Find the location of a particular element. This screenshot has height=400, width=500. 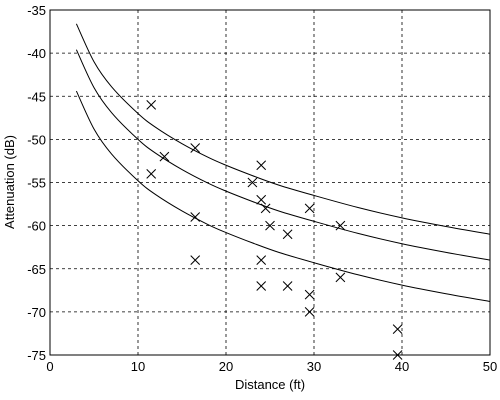

y-tick-label: -50 is located at coordinates (36, 139).